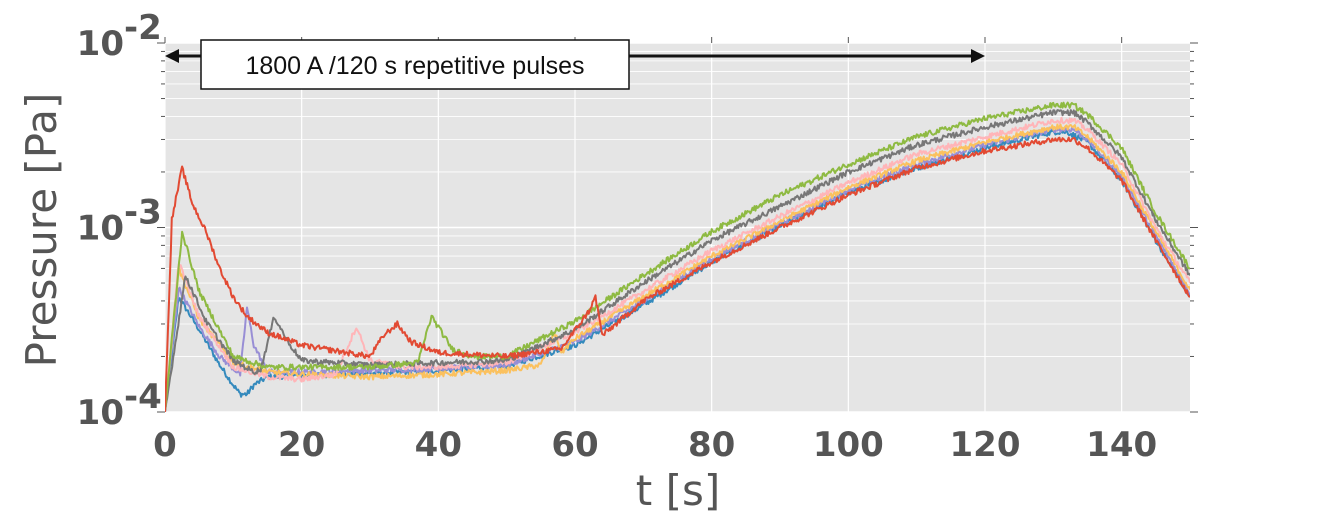 The image size is (1323, 512). I want to click on y-tick-label-exp-1: -3, so click(143, 213).